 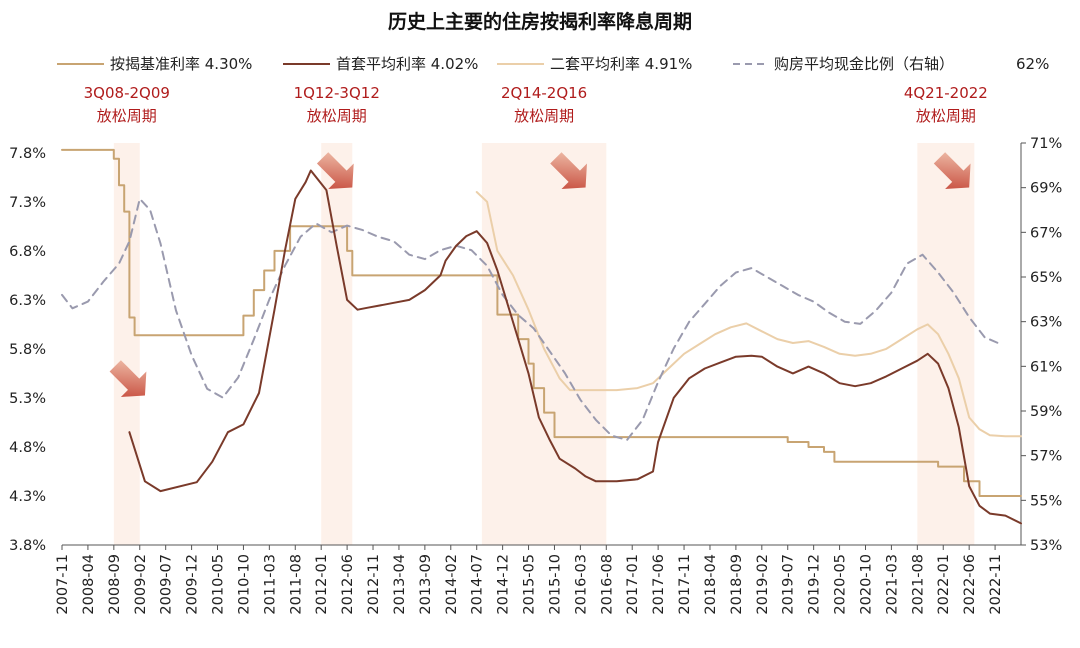 What do you see at coordinates (841, 584) in the screenshot?
I see `x-tick-label: 2020-05` at bounding box center [841, 584].